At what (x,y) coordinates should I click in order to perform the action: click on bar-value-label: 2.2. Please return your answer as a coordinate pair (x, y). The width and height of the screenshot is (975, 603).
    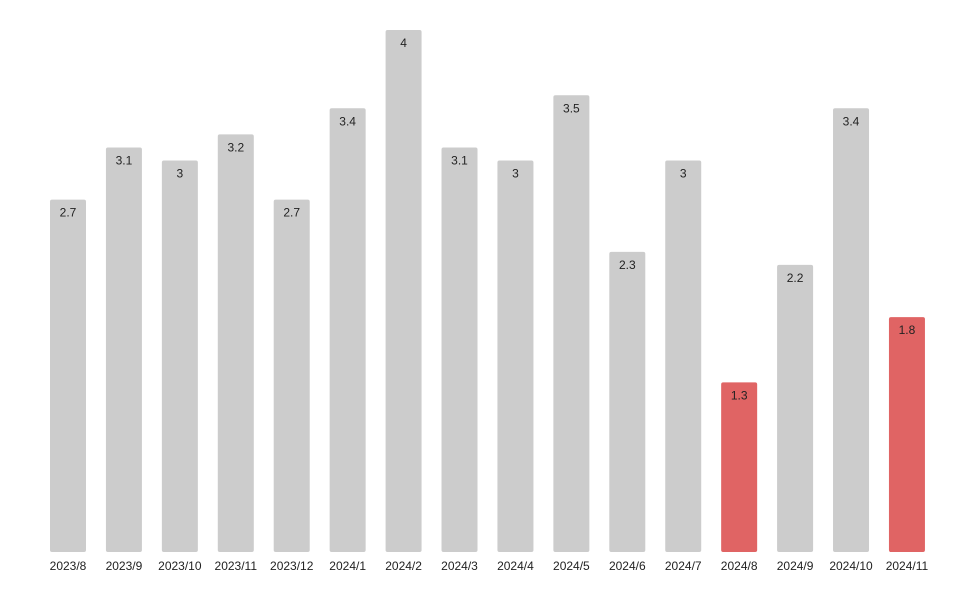
    Looking at the image, I should click on (795, 278).